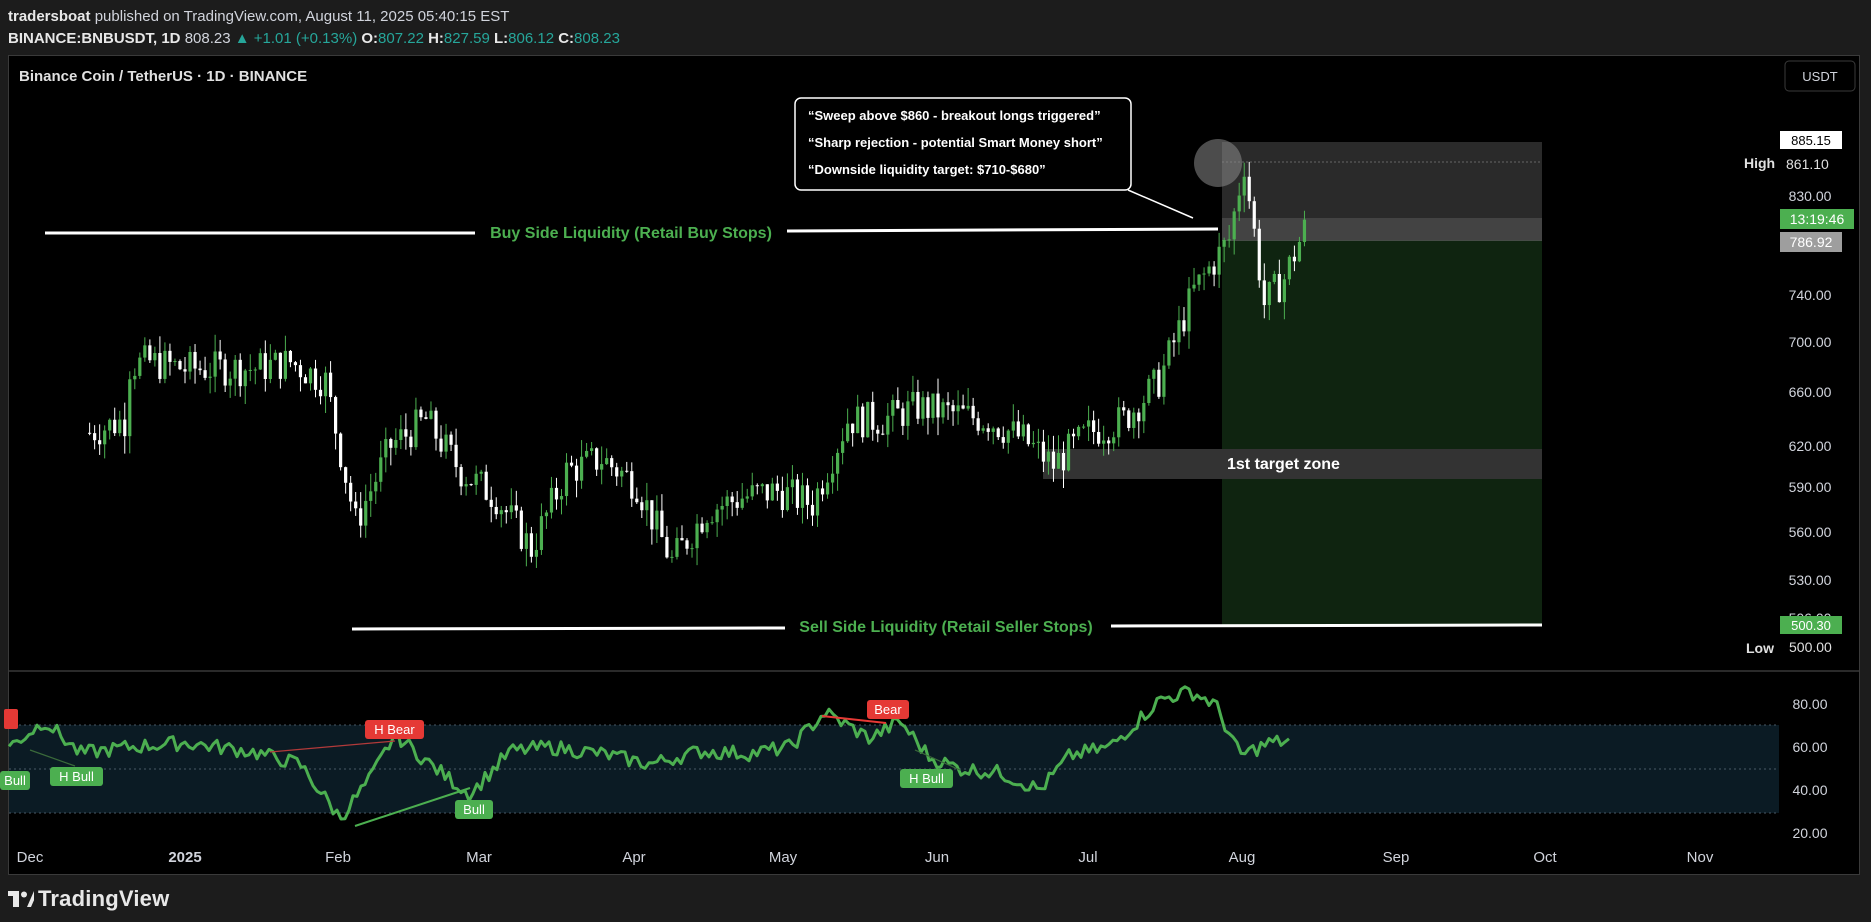  I want to click on last-price: 808.23, so click(207, 38).